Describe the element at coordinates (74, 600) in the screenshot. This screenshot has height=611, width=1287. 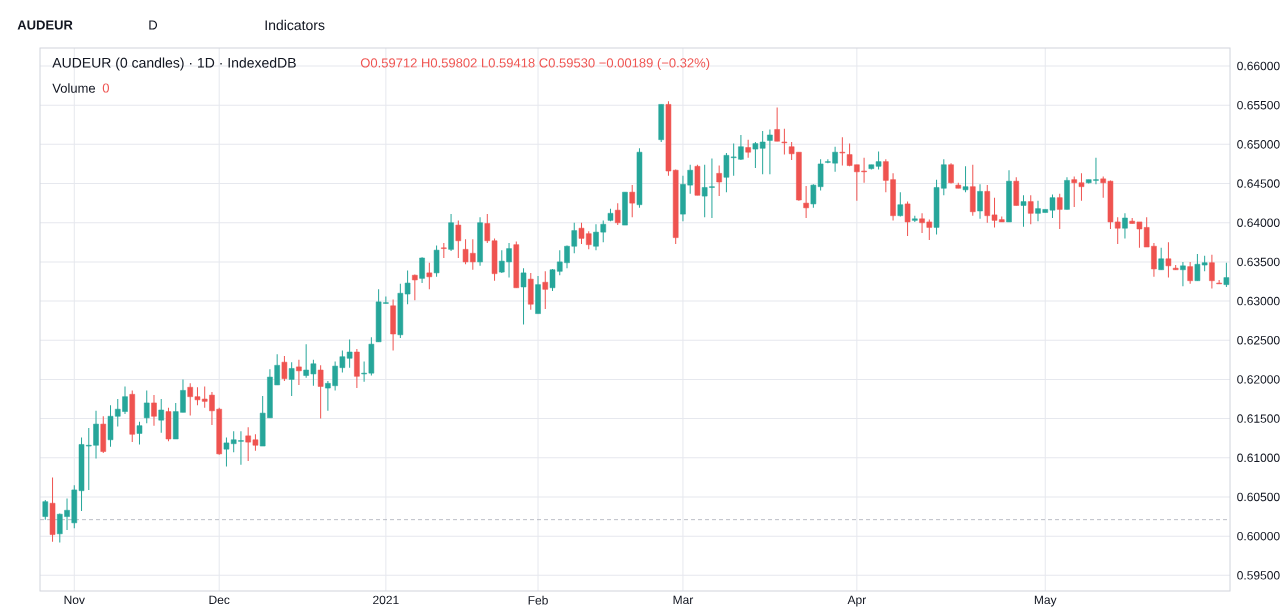
I see `x-tick-label: Nov` at that location.